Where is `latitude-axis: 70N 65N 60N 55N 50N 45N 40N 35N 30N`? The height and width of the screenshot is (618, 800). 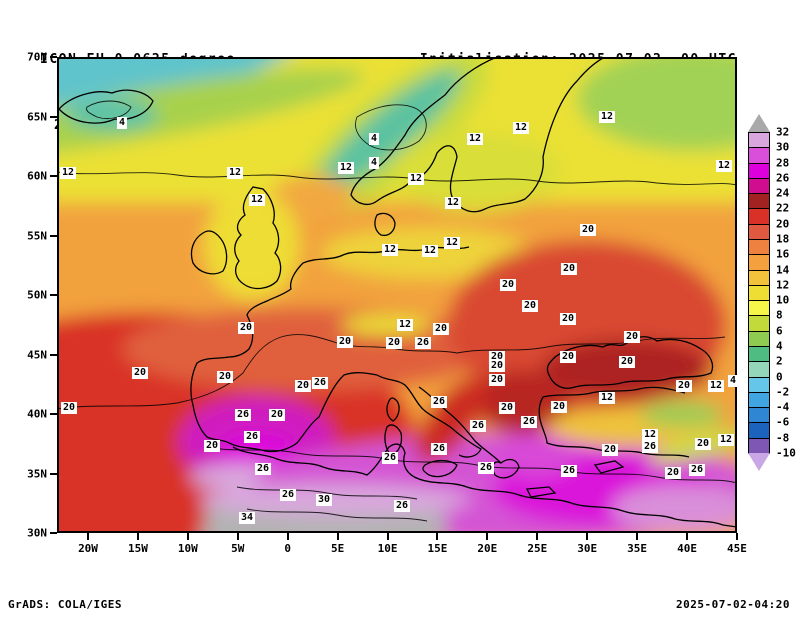 latitude-axis: 70N 65N 60N 55N 50N 45N 40N 35N 30N is located at coordinates (28, 309).